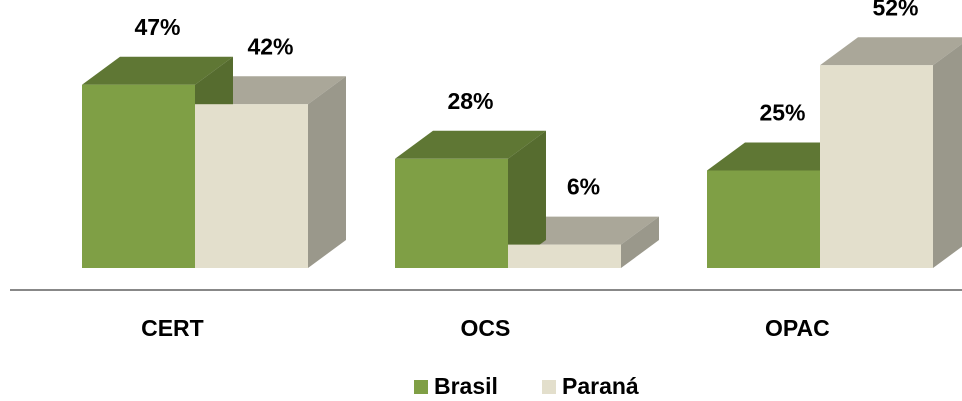  Describe the element at coordinates (470, 101) in the screenshot. I see `value-label: 28%` at that location.